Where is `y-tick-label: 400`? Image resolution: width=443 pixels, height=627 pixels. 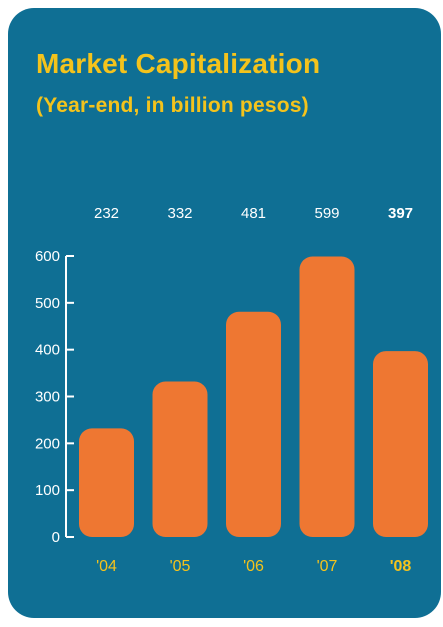
y-tick-label: 400 is located at coordinates (47, 350).